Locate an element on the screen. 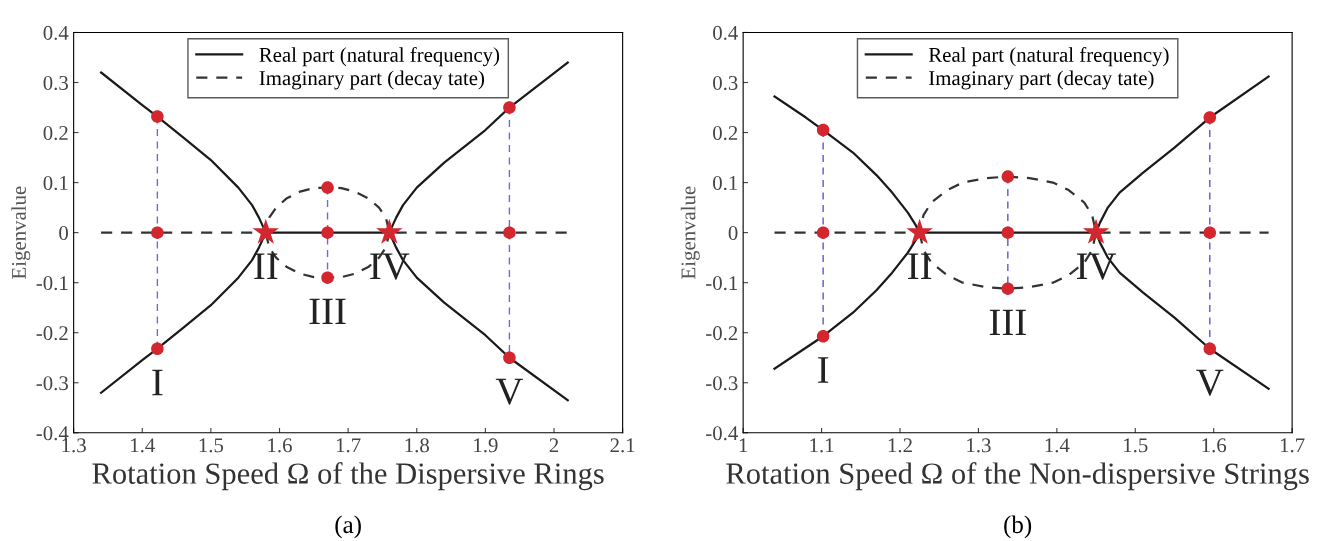 Image resolution: width=1339 pixels, height=541 pixels. x-axis-title: Rotation Speed Ω of the Dispersive Rings is located at coordinates (348, 476).